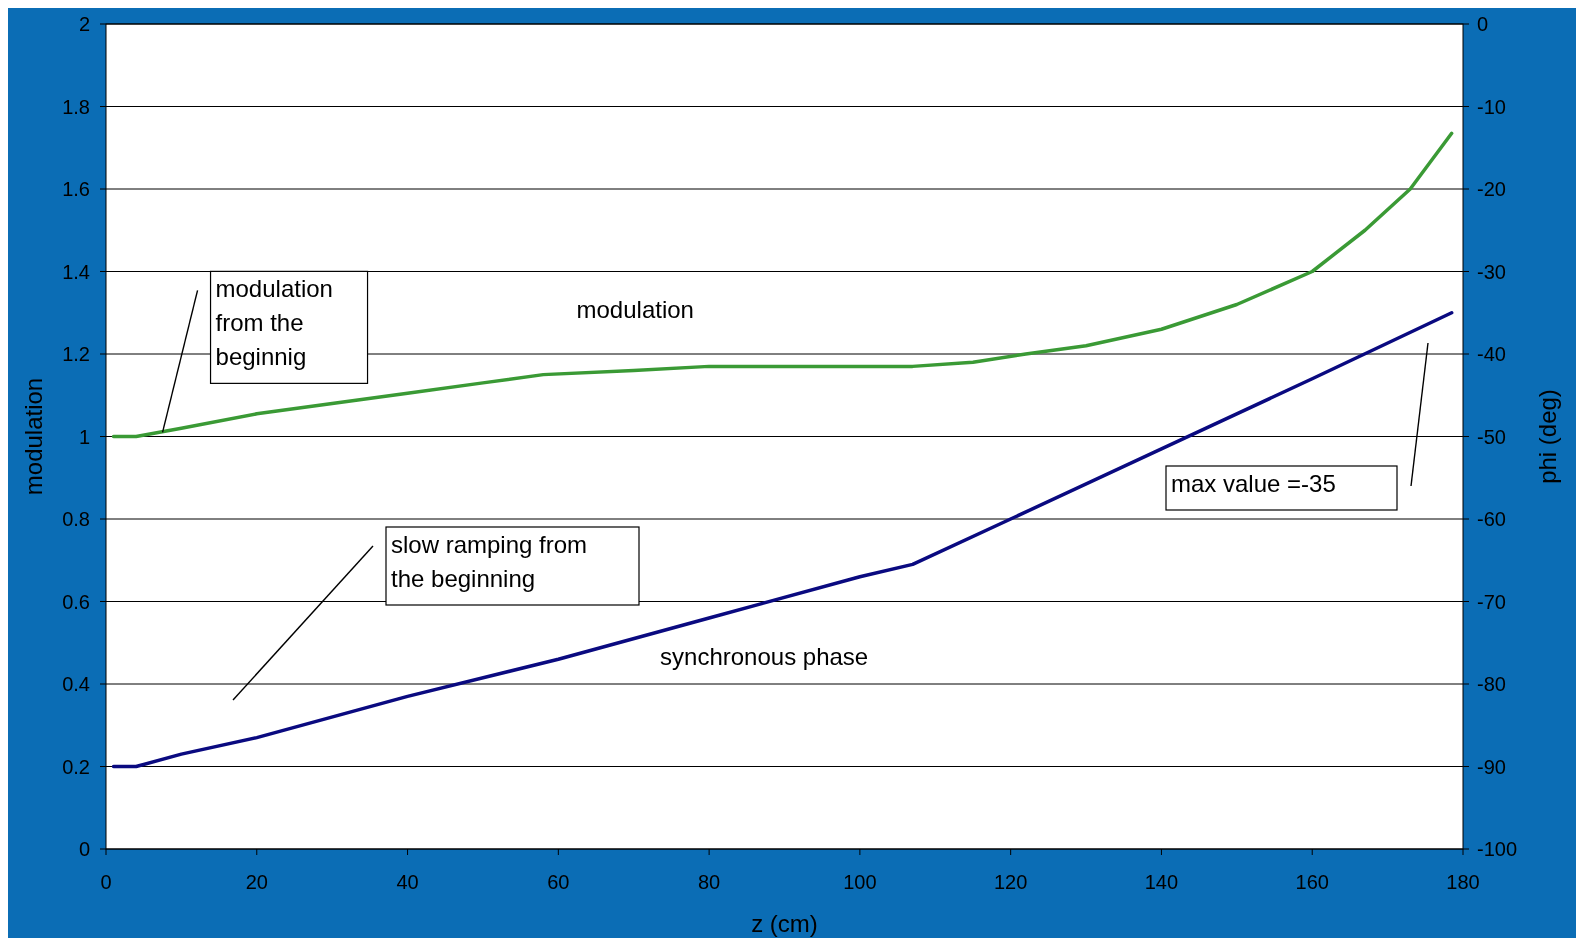 This screenshot has height=941, width=1587. Describe the element at coordinates (860, 882) in the screenshot. I see `x-tick-label: 100` at that location.